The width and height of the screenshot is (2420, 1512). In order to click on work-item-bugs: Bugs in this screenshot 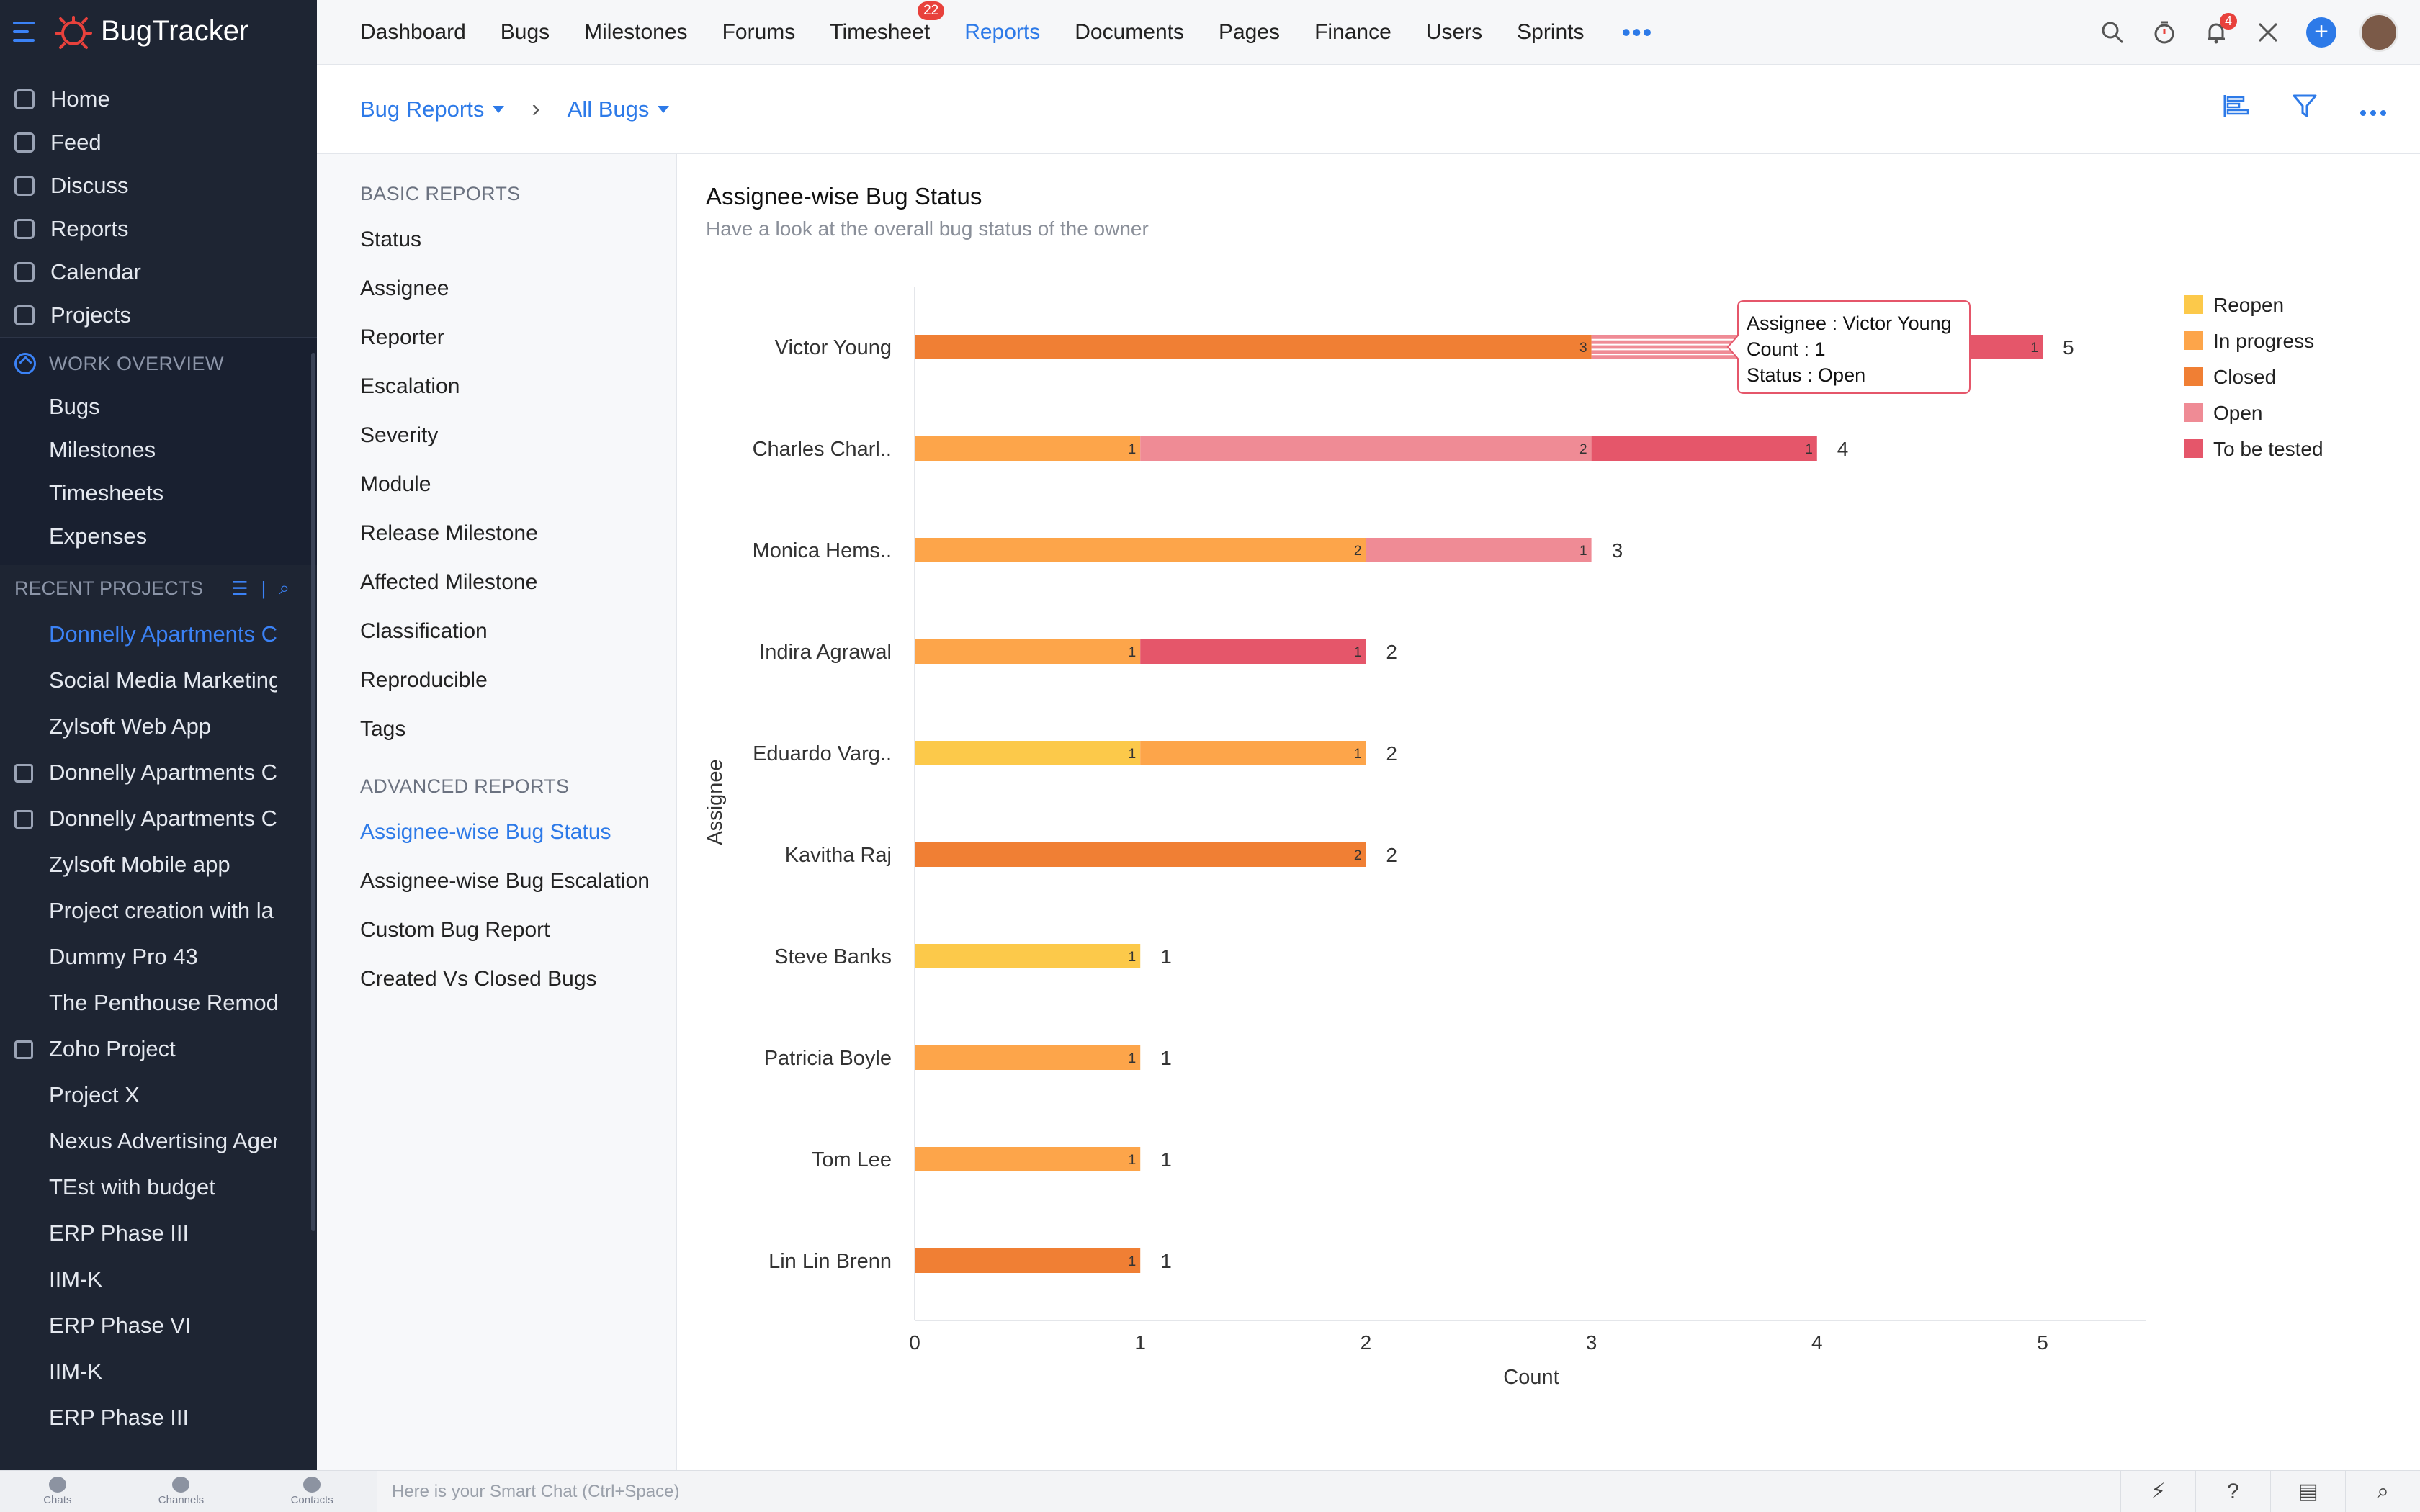, I will do `click(74, 406)`.